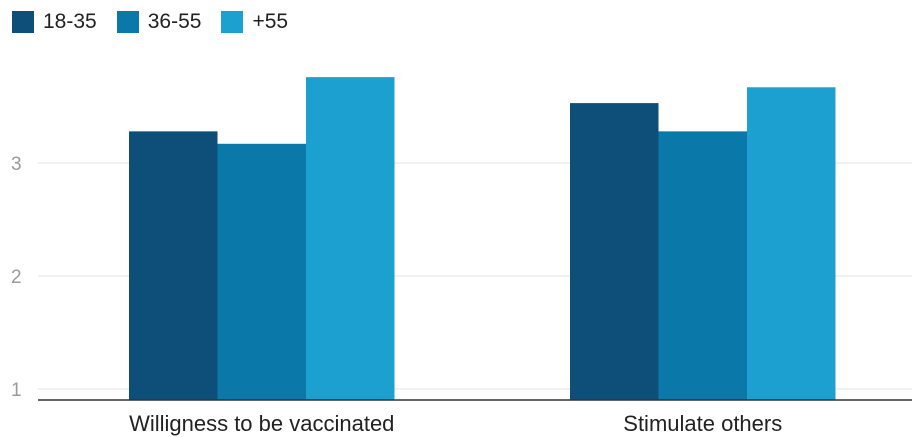 This screenshot has width=914, height=437. Describe the element at coordinates (350, 239) in the screenshot. I see `bar-plus-55-willigness` at that location.